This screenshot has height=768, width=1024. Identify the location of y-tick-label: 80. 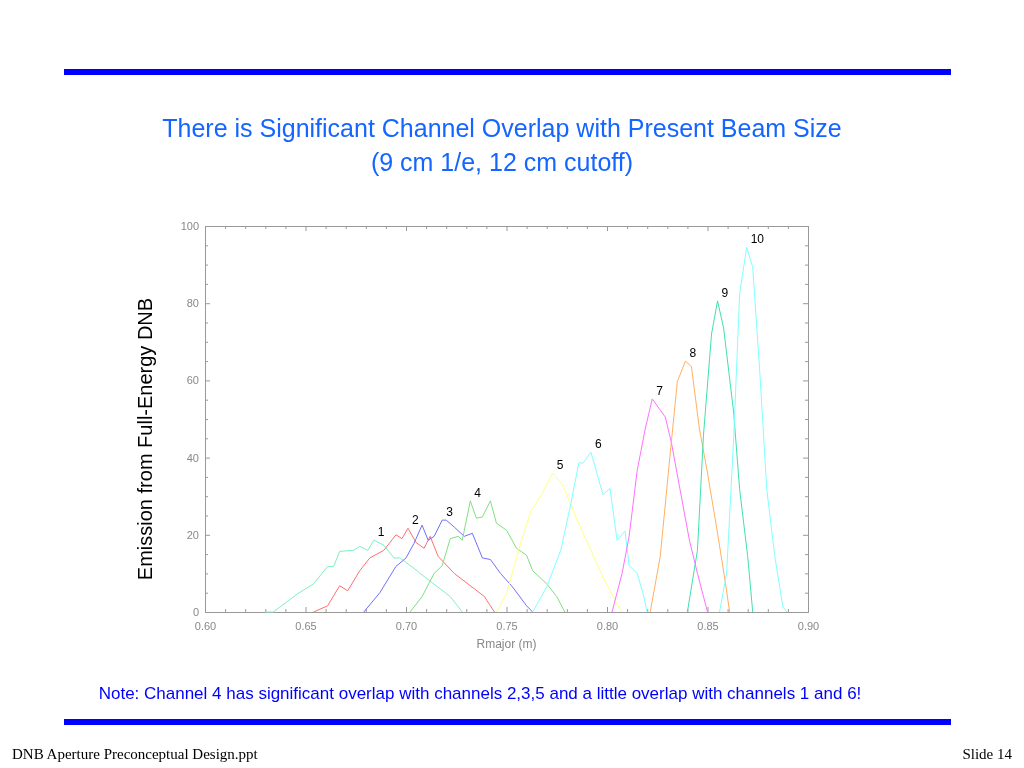
(192, 303).